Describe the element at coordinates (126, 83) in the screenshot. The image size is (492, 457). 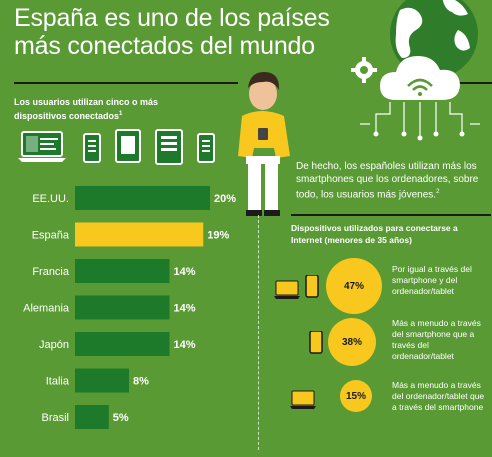
I see `title-divider` at that location.